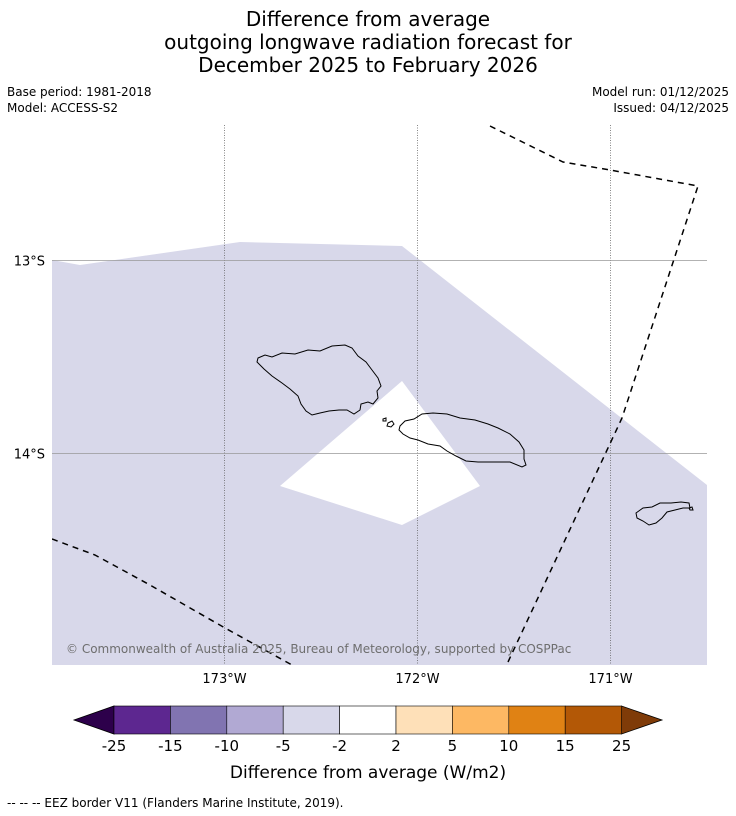  I want to click on colorbar-tick-2: -10, so click(227, 746).